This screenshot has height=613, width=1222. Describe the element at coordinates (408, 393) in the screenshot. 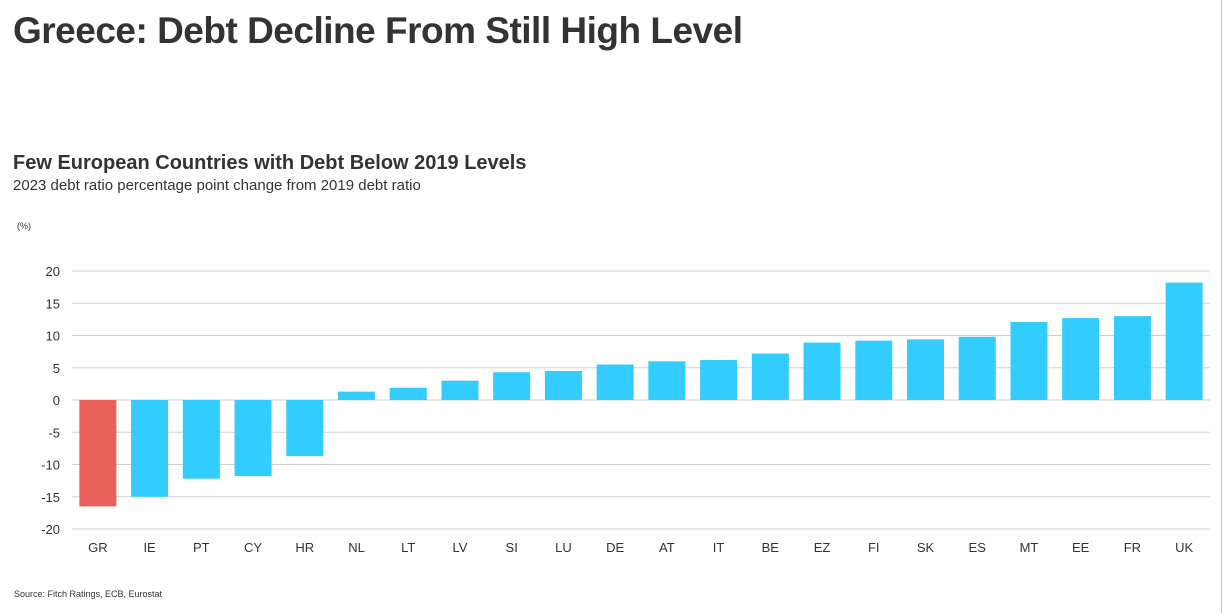

I see `bar-lt` at that location.